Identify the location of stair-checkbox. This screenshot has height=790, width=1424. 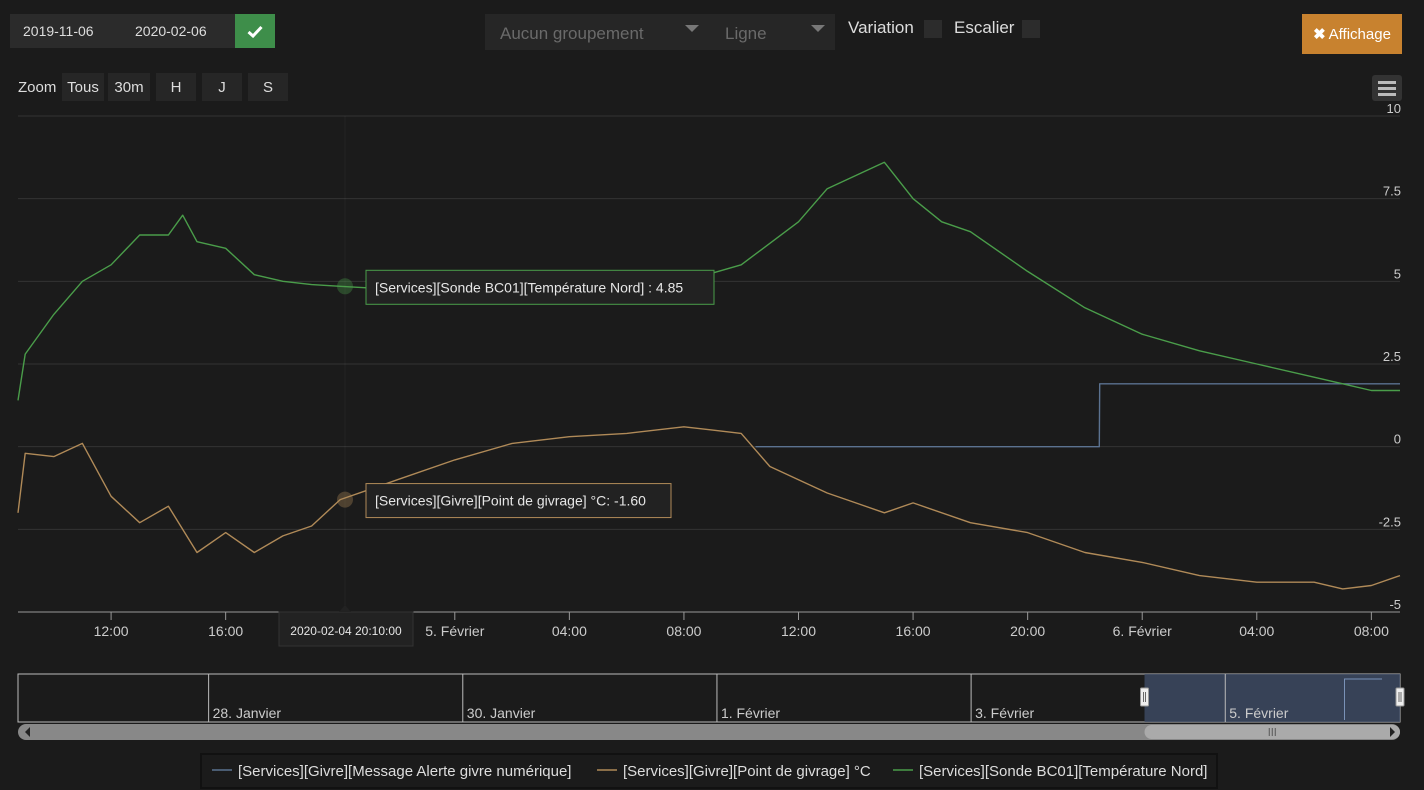
(1031, 29).